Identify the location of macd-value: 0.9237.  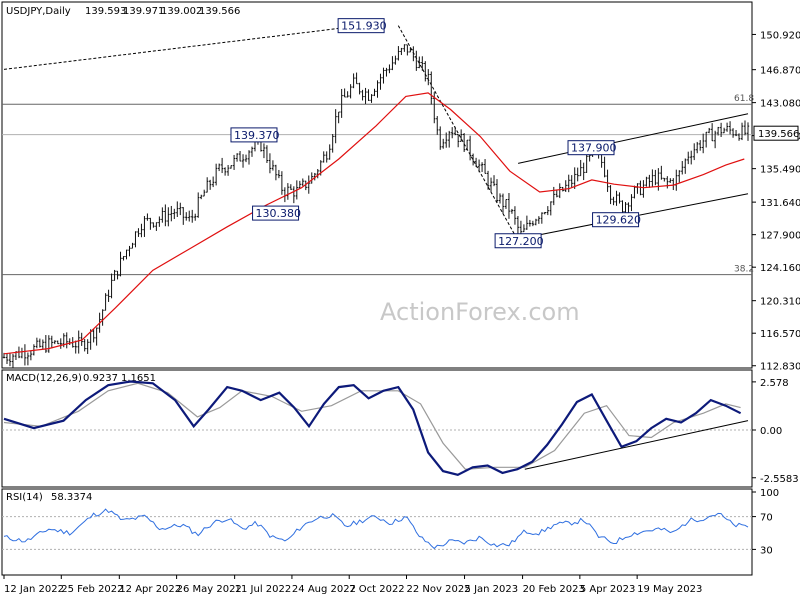
(100, 378).